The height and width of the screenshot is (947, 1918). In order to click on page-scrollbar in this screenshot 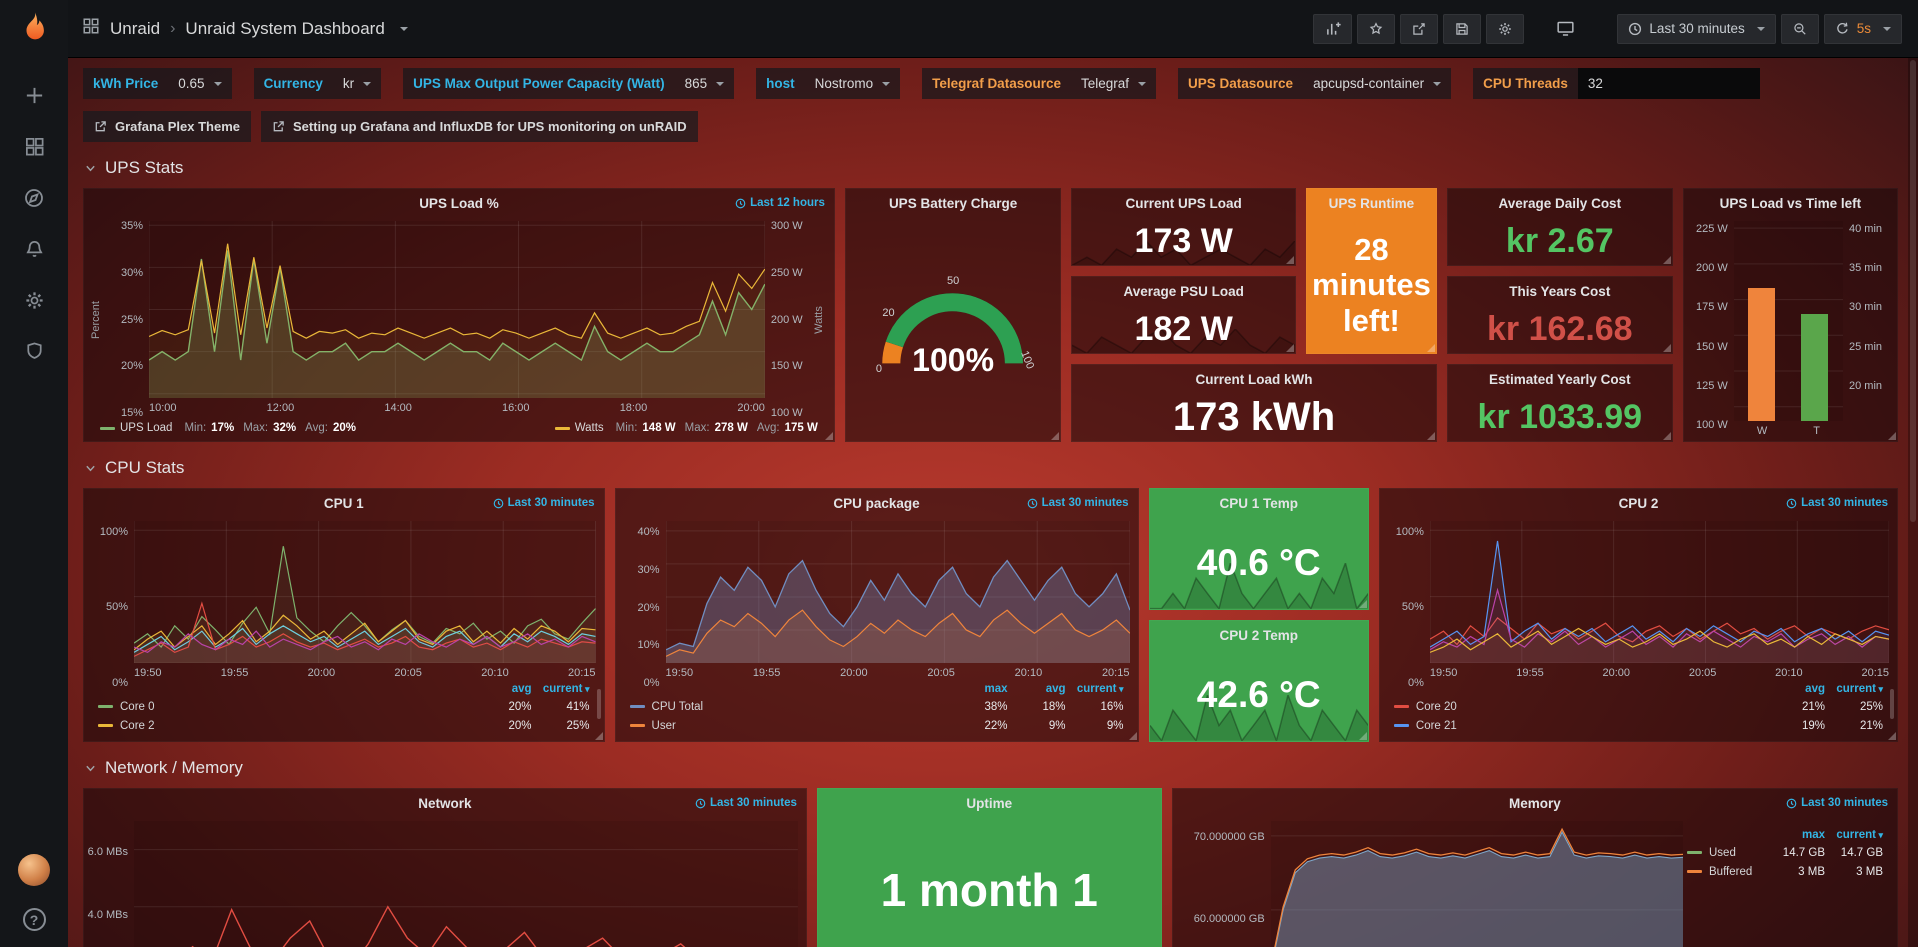, I will do `click(1913, 502)`.